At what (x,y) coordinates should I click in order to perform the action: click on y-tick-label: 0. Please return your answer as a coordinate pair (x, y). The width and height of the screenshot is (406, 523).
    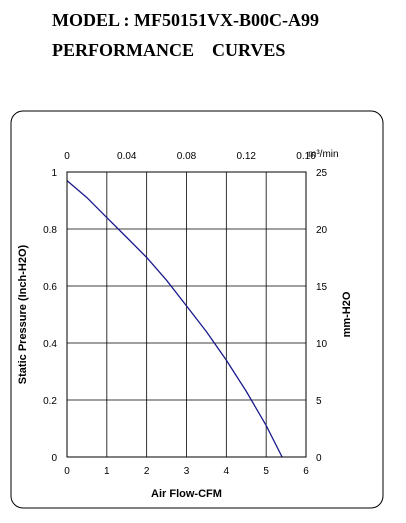
    Looking at the image, I should click on (54, 458).